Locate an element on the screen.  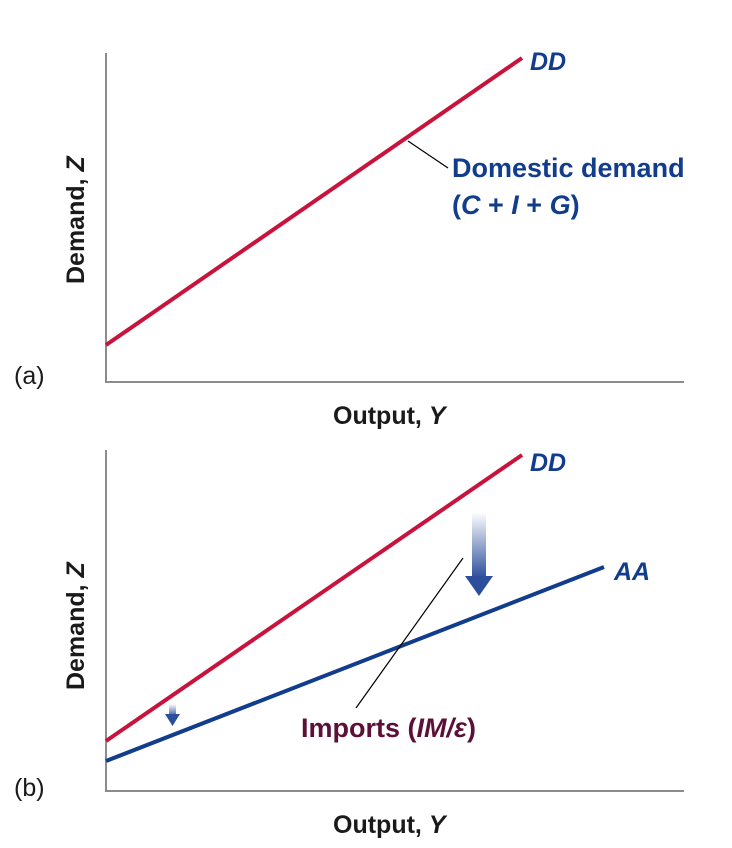
panel-a-dd-label: DD is located at coordinates (548, 62).